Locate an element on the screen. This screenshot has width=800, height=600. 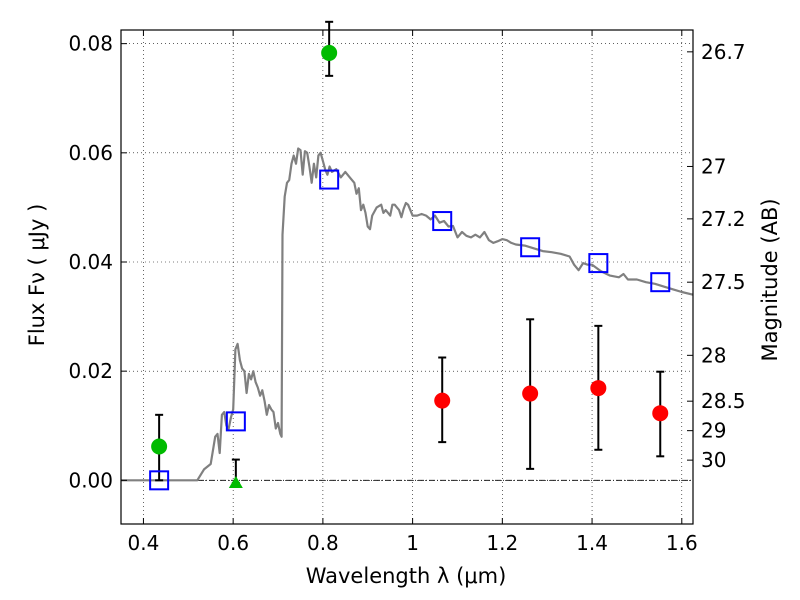
x-tick-label: 1.6 is located at coordinates (682, 543).